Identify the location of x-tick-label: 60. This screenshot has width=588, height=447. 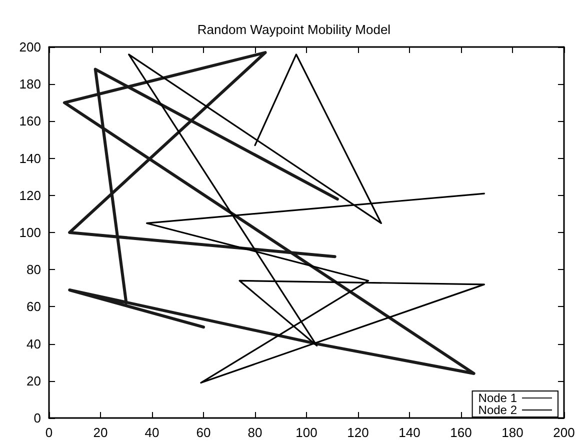
(203, 432).